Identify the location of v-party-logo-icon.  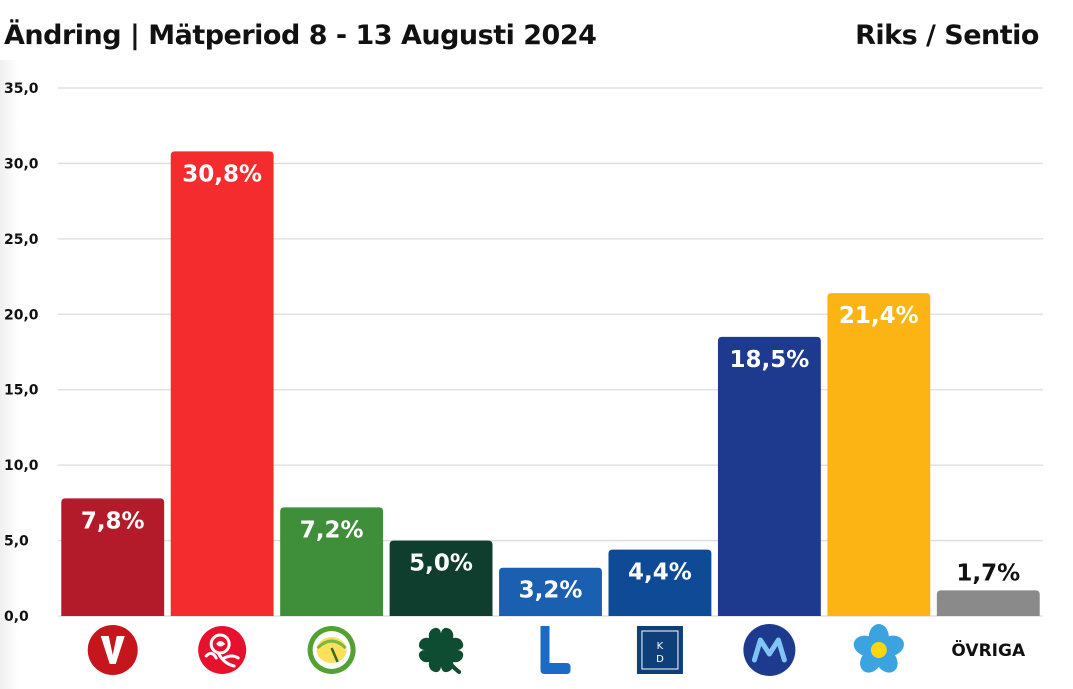
(112, 650).